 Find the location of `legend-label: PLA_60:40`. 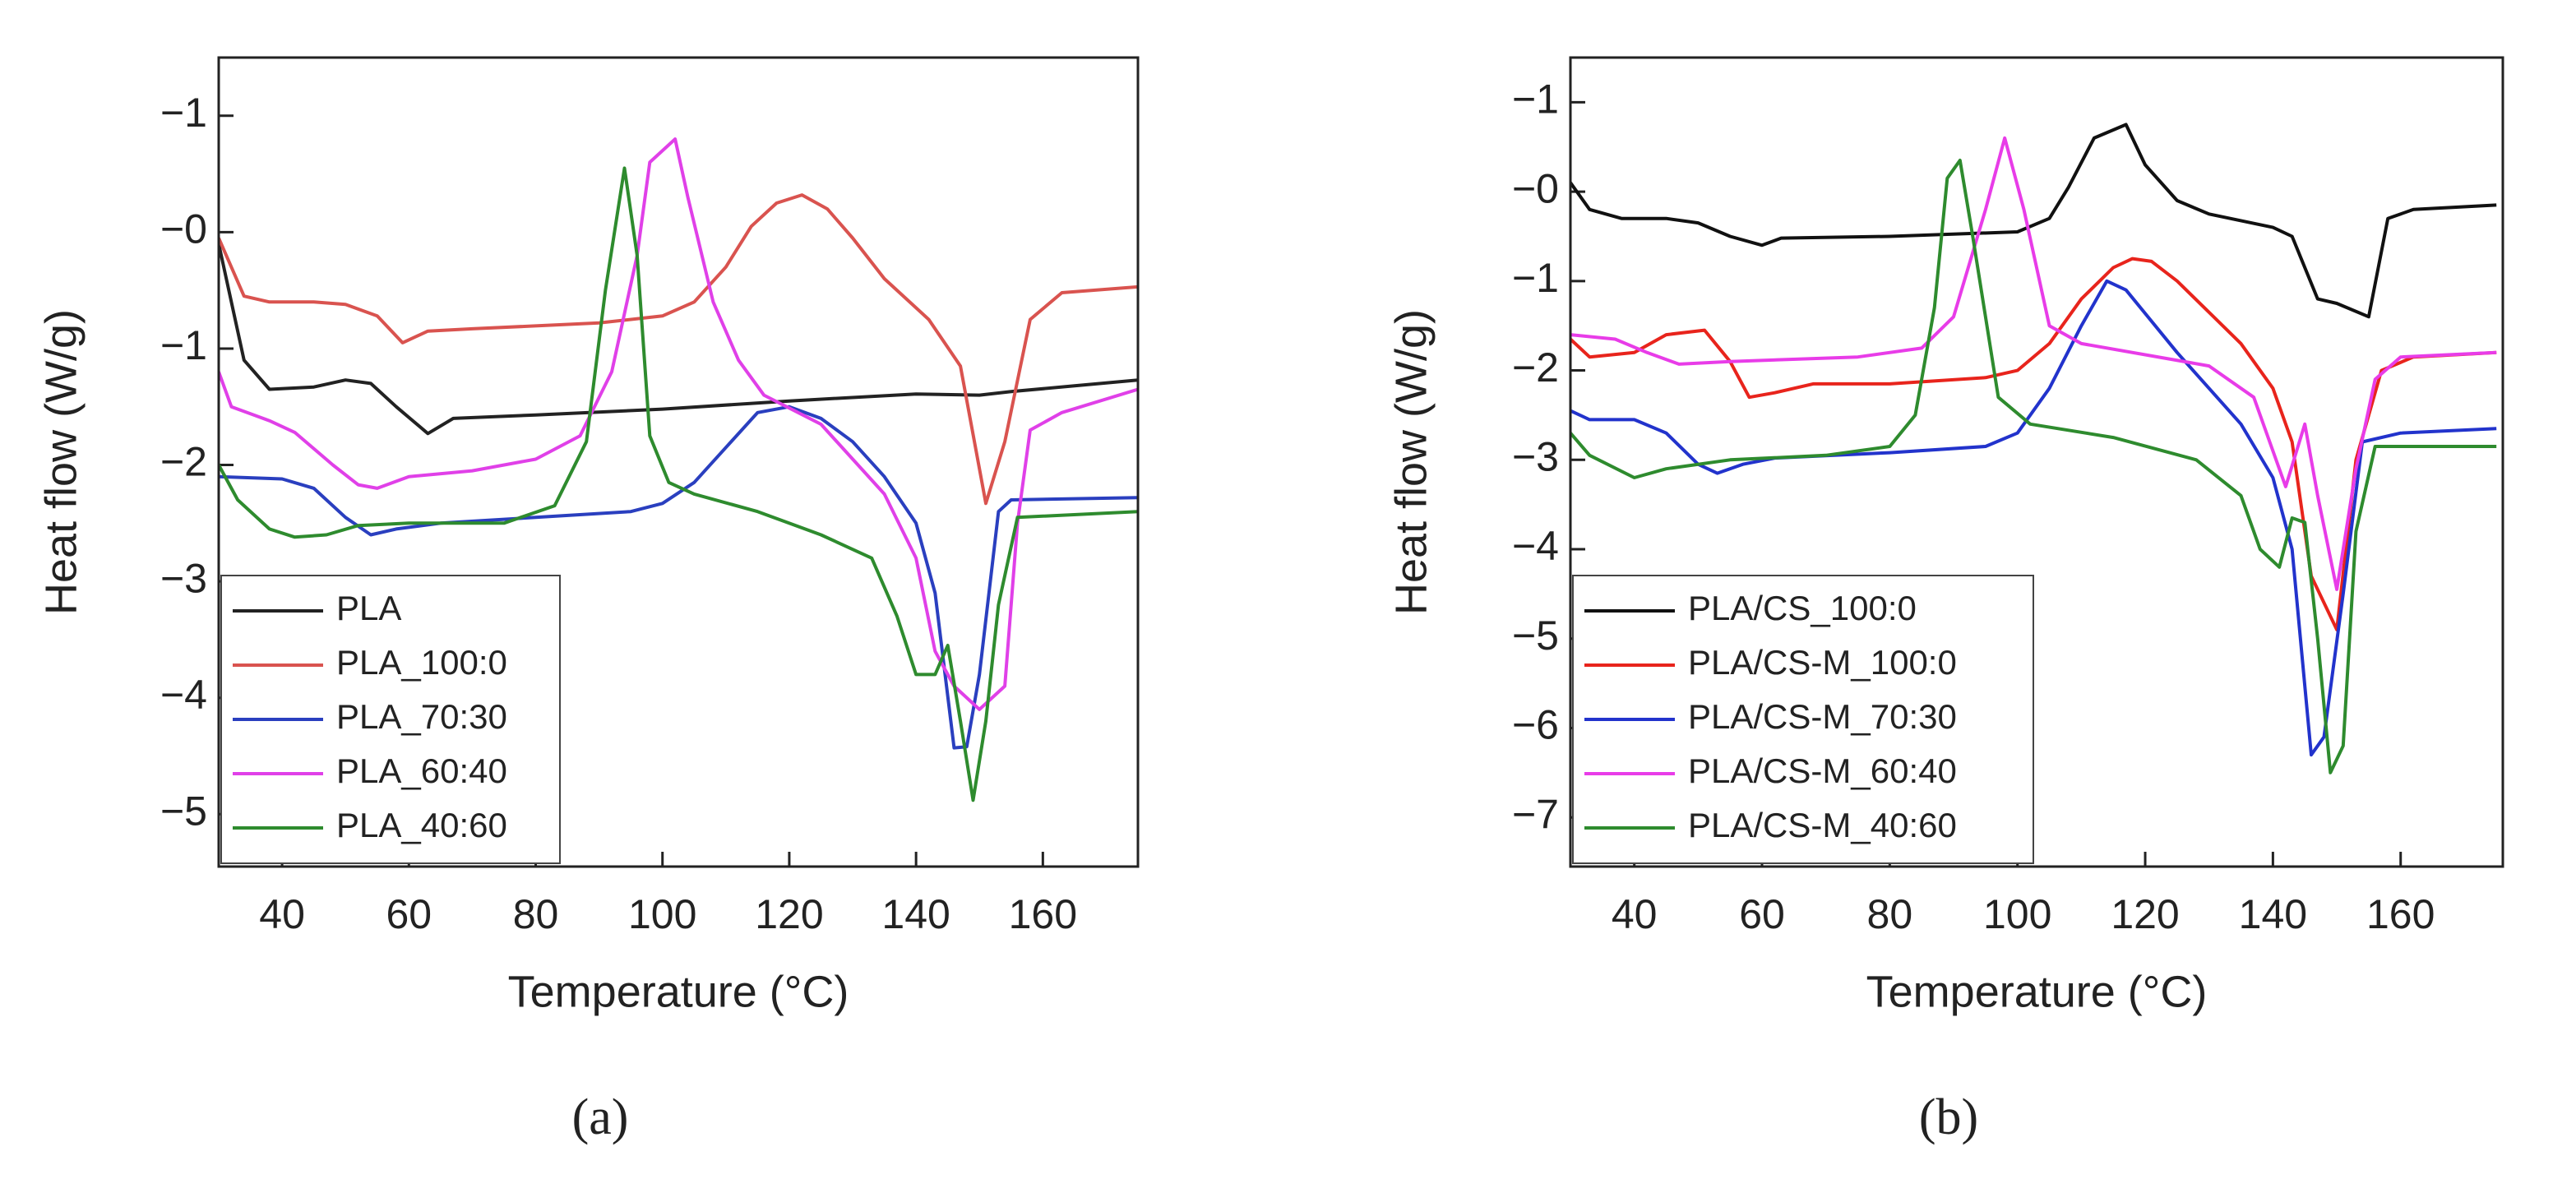

legend-label: PLA_60:40 is located at coordinates (421, 770).